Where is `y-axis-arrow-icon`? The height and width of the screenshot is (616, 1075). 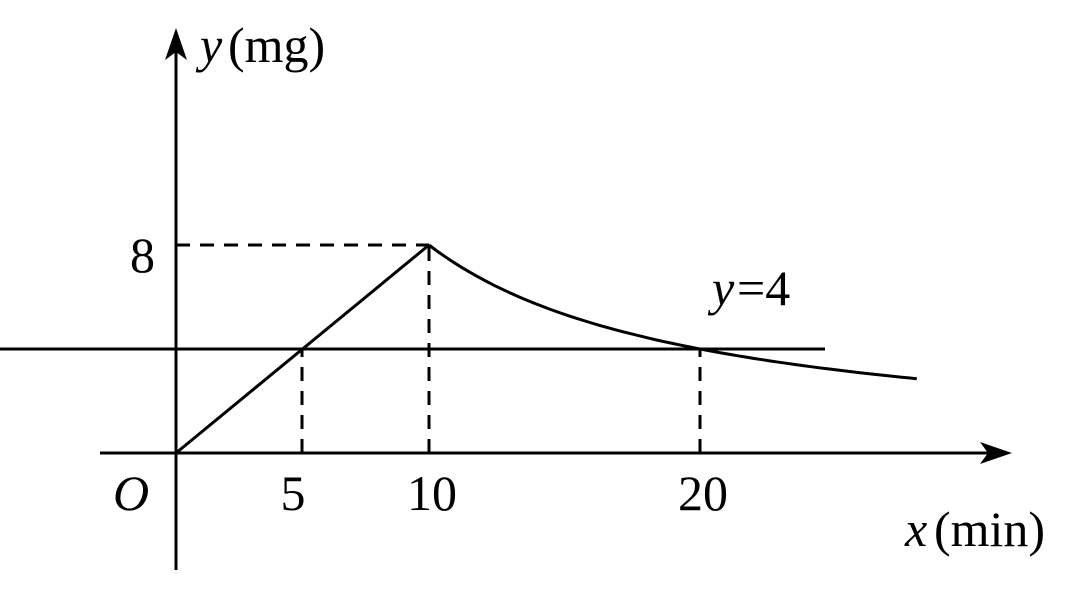 y-axis-arrow-icon is located at coordinates (176, 44).